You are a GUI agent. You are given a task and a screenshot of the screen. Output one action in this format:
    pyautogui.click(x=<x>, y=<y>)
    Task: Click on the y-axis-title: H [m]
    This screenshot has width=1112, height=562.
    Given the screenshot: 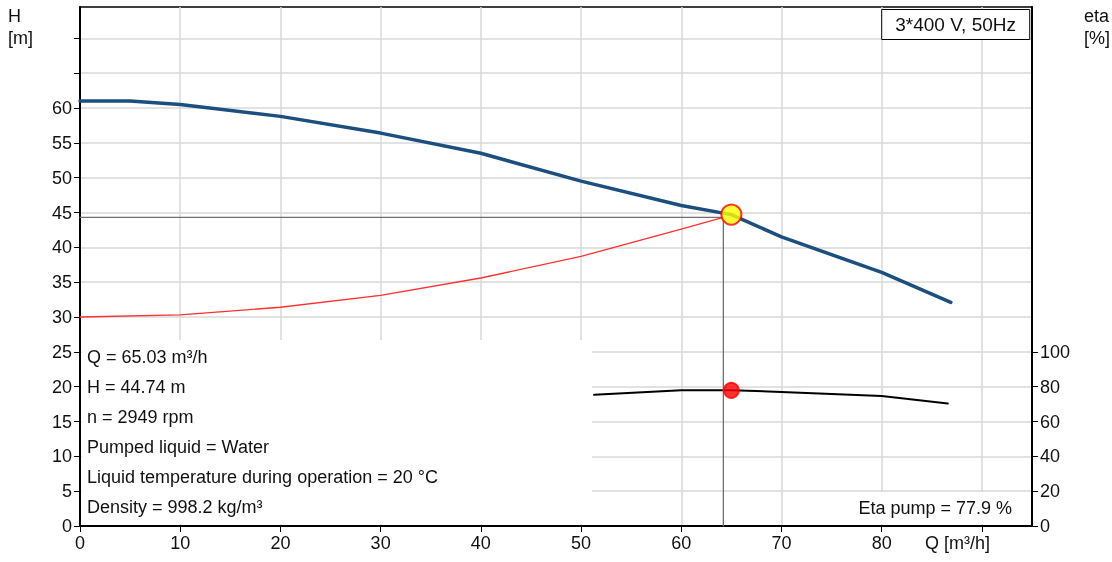 What is the action you would take?
    pyautogui.click(x=20, y=27)
    